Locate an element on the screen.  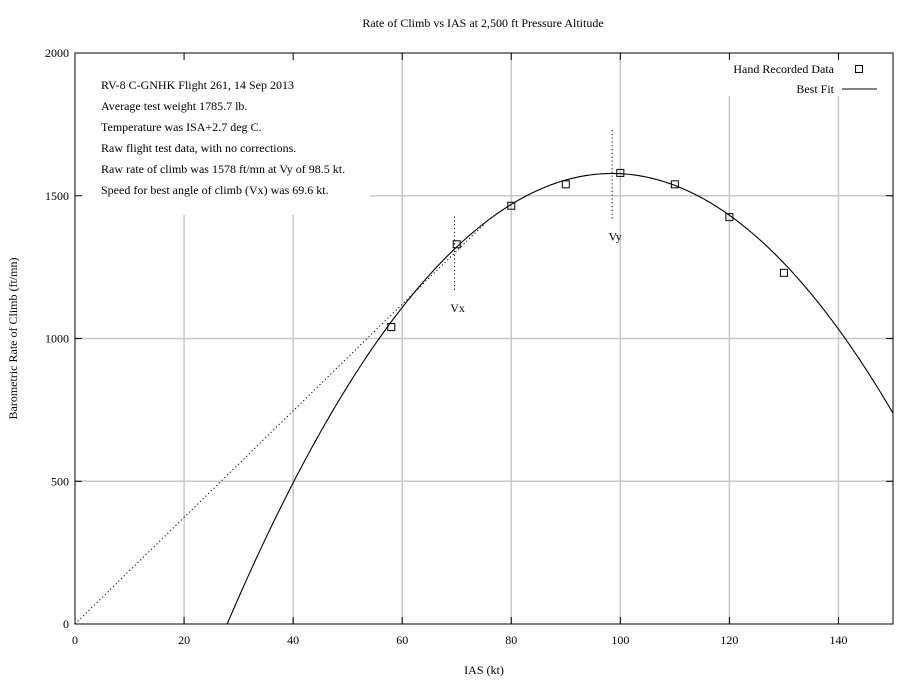
x-tick-labels: 0 20 40 60 80 100 120 140 is located at coordinates (459, 640).